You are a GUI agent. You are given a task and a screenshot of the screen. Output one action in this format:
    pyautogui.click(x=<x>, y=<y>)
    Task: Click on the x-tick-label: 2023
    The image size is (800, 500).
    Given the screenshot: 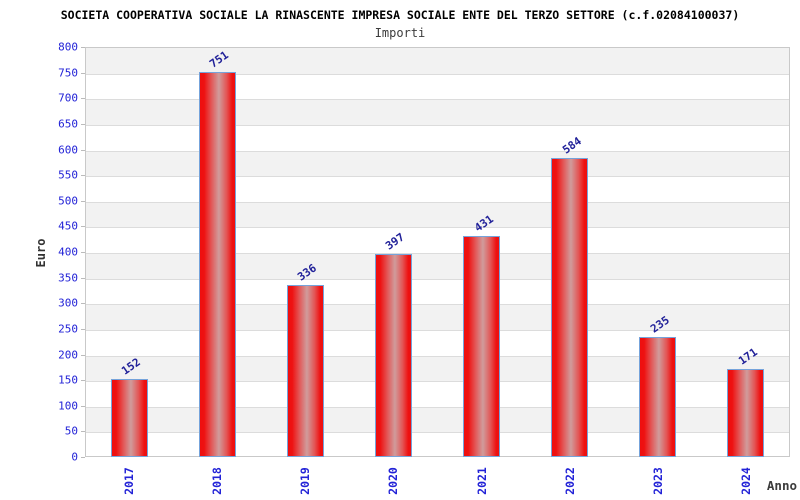 What is the action you would take?
    pyautogui.click(x=657, y=481)
    